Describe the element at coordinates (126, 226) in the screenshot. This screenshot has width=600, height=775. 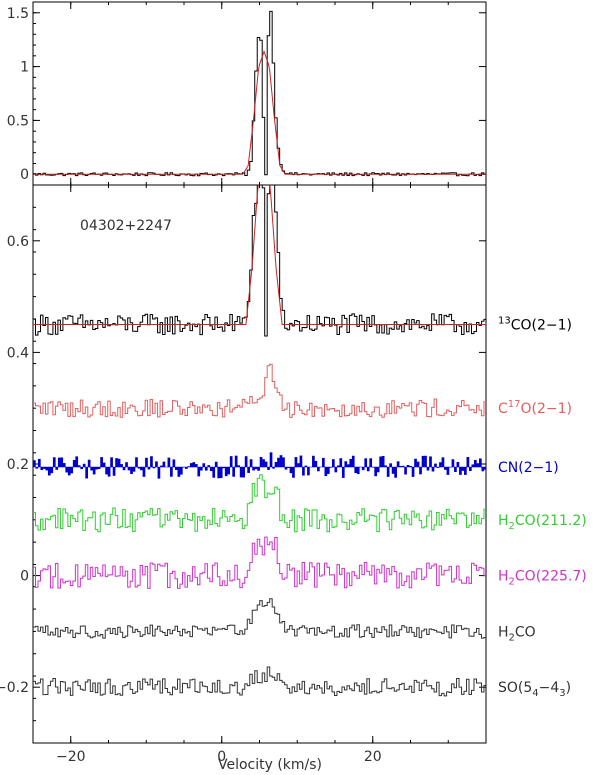
I see `source-annotation: 04302+2247` at that location.